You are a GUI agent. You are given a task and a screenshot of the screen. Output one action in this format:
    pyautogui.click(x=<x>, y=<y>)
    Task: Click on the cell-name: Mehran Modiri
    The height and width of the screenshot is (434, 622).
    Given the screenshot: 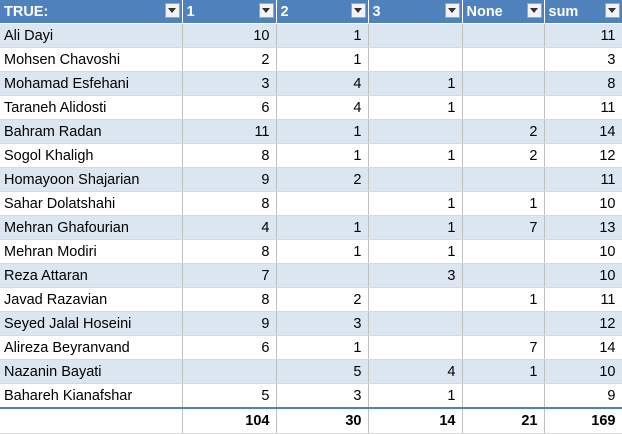 What is the action you would take?
    pyautogui.click(x=91, y=251)
    